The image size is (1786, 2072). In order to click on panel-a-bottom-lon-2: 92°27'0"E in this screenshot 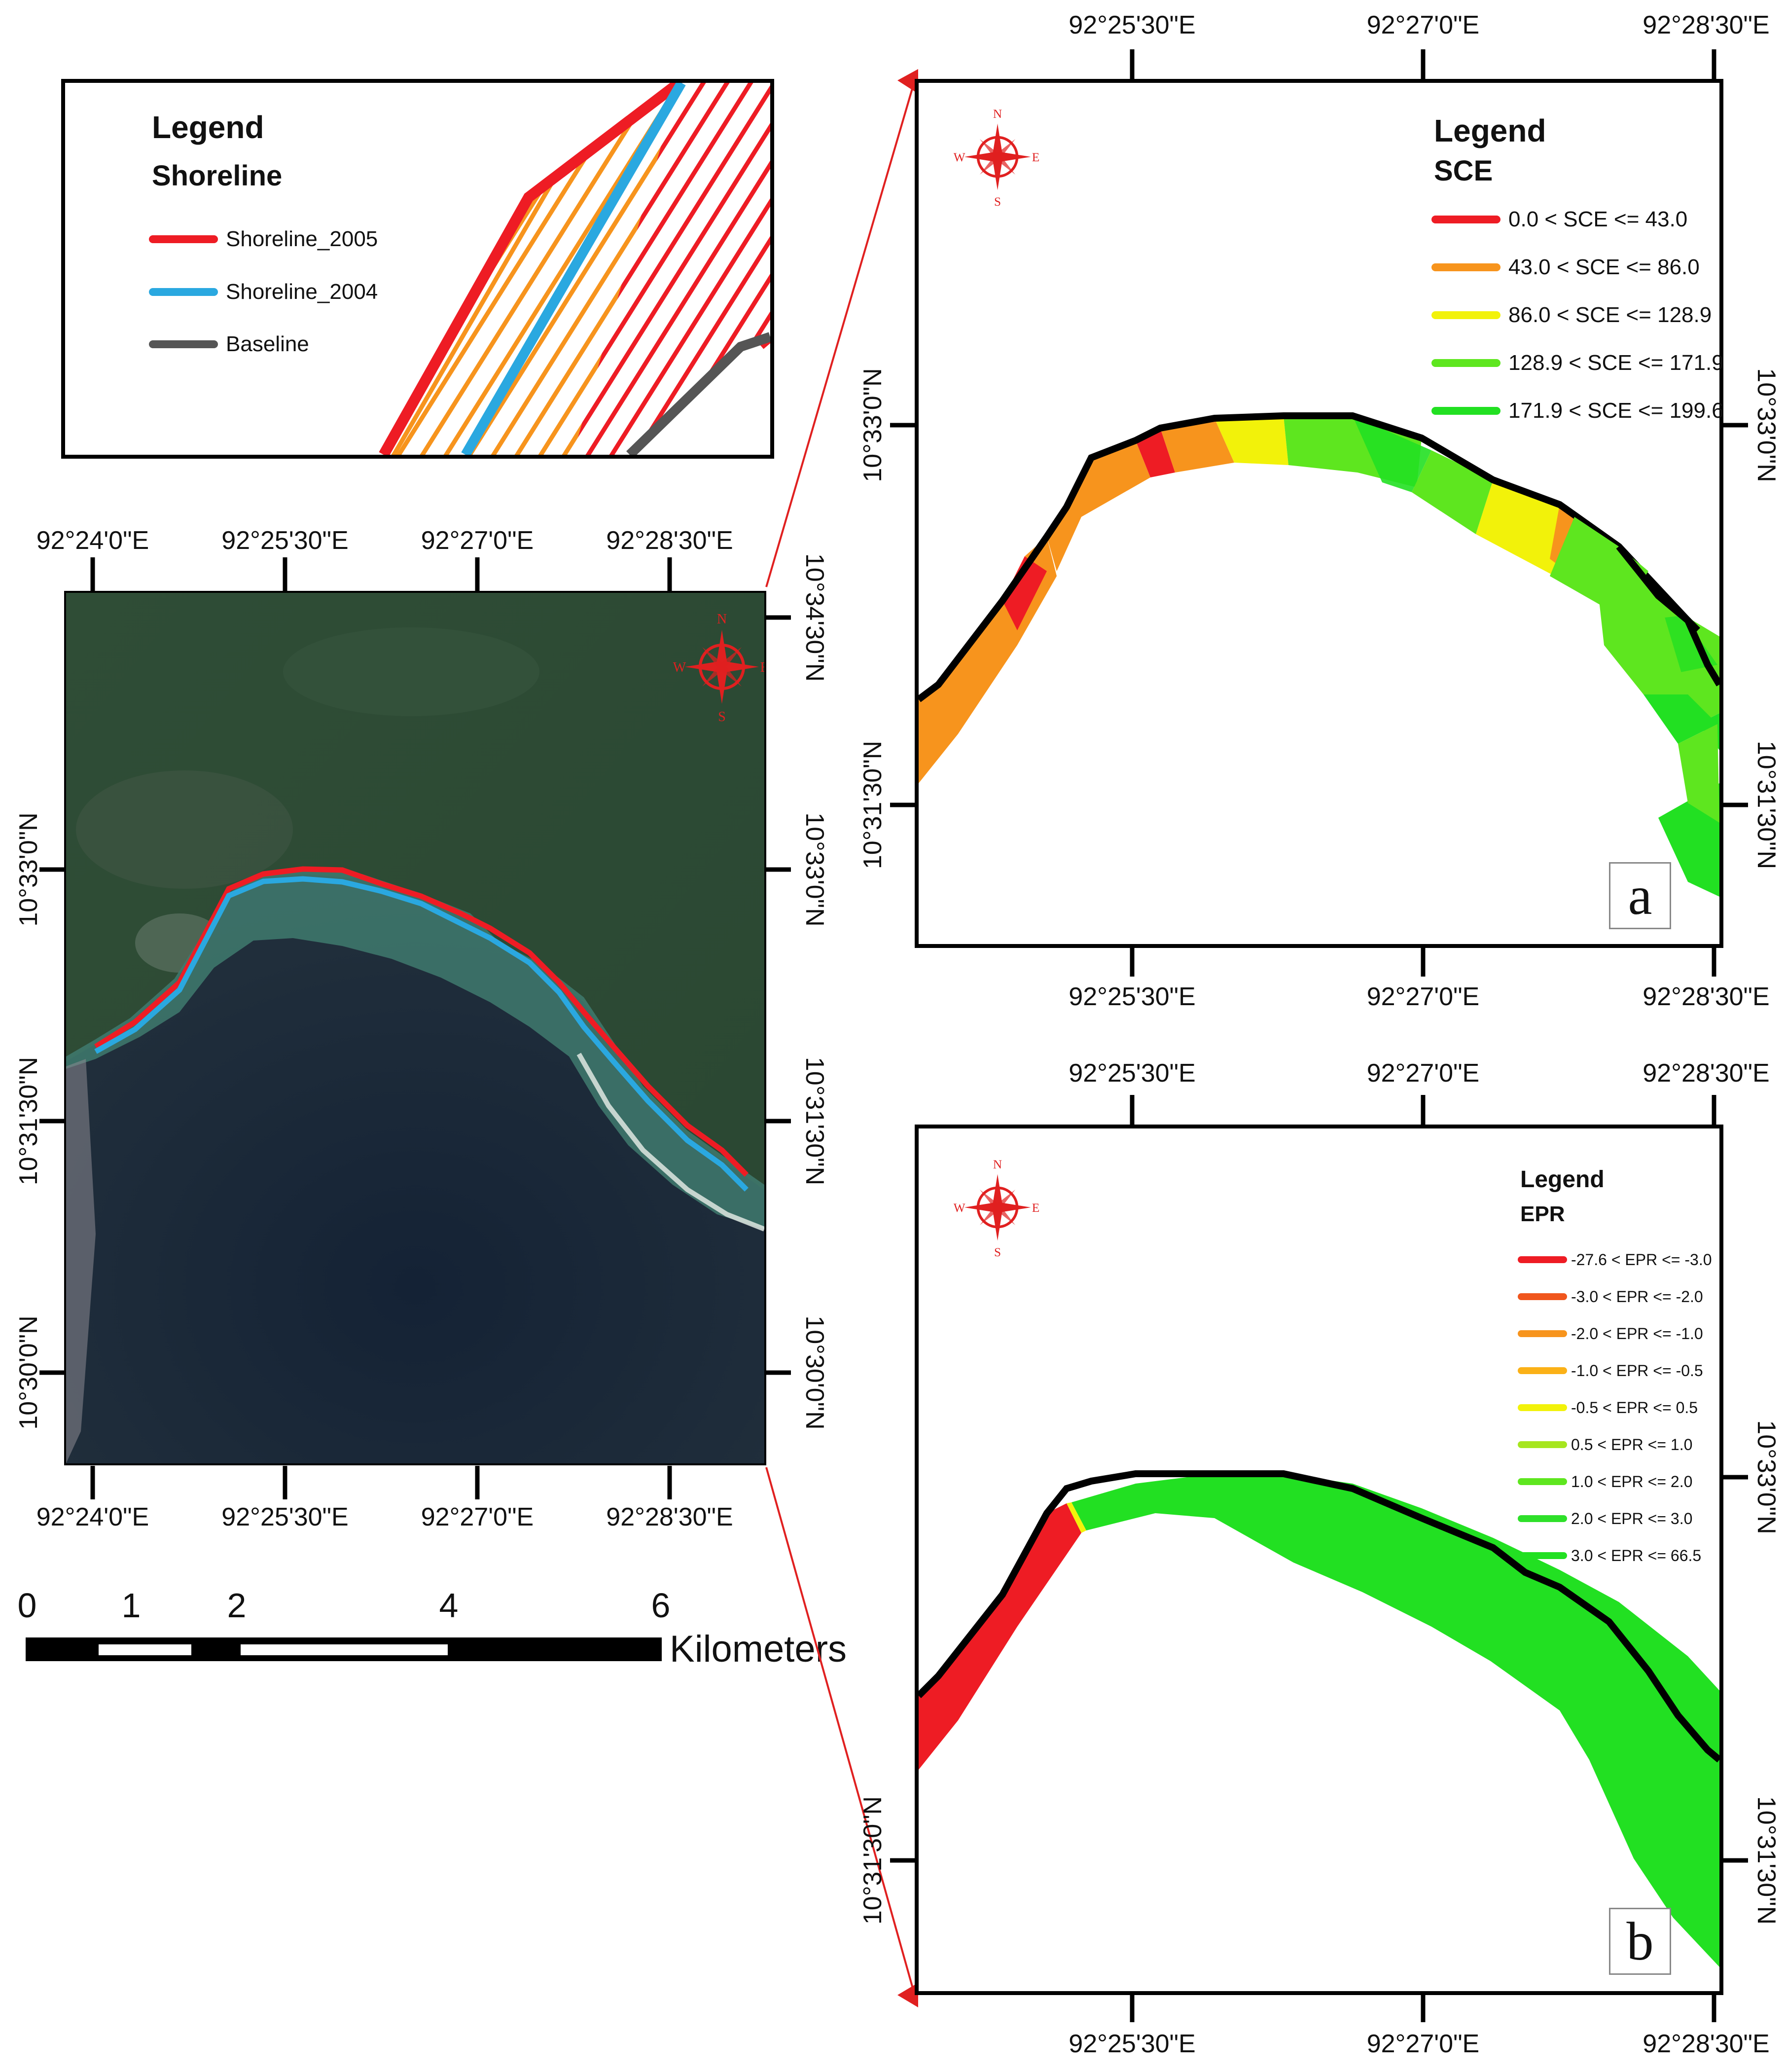, I will do `click(1423, 996)`.